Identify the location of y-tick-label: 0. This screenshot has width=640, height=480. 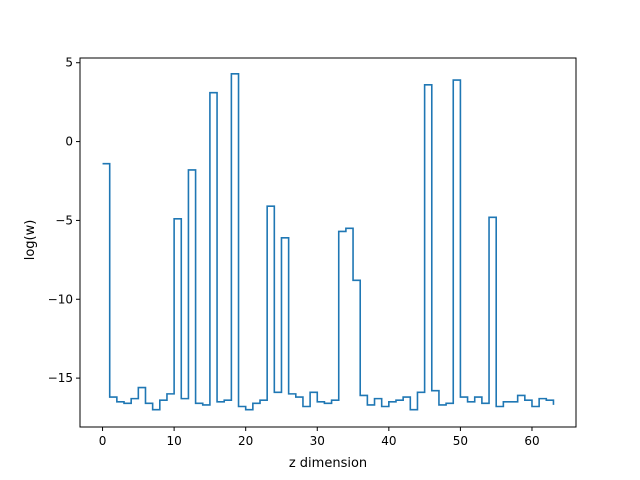
(69, 142).